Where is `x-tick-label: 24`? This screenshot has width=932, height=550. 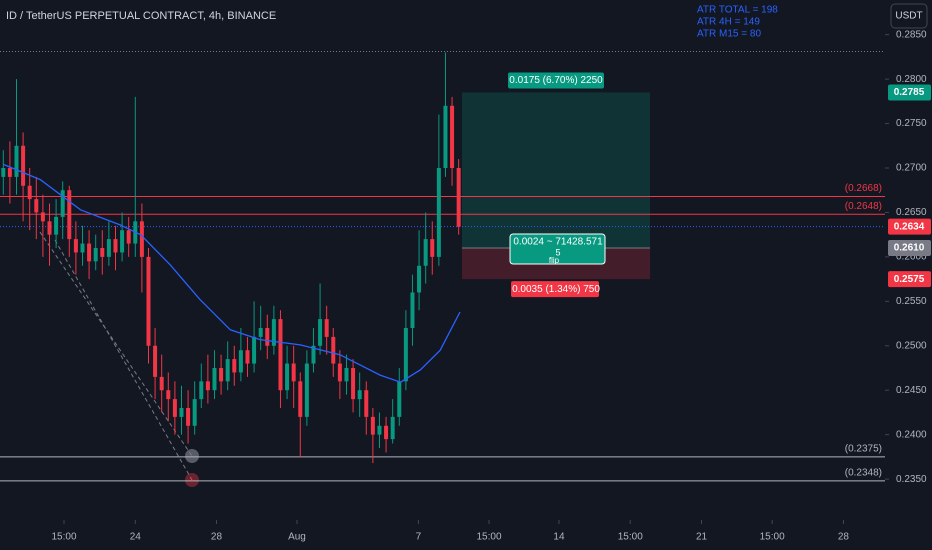
x-tick-label: 24 is located at coordinates (136, 537).